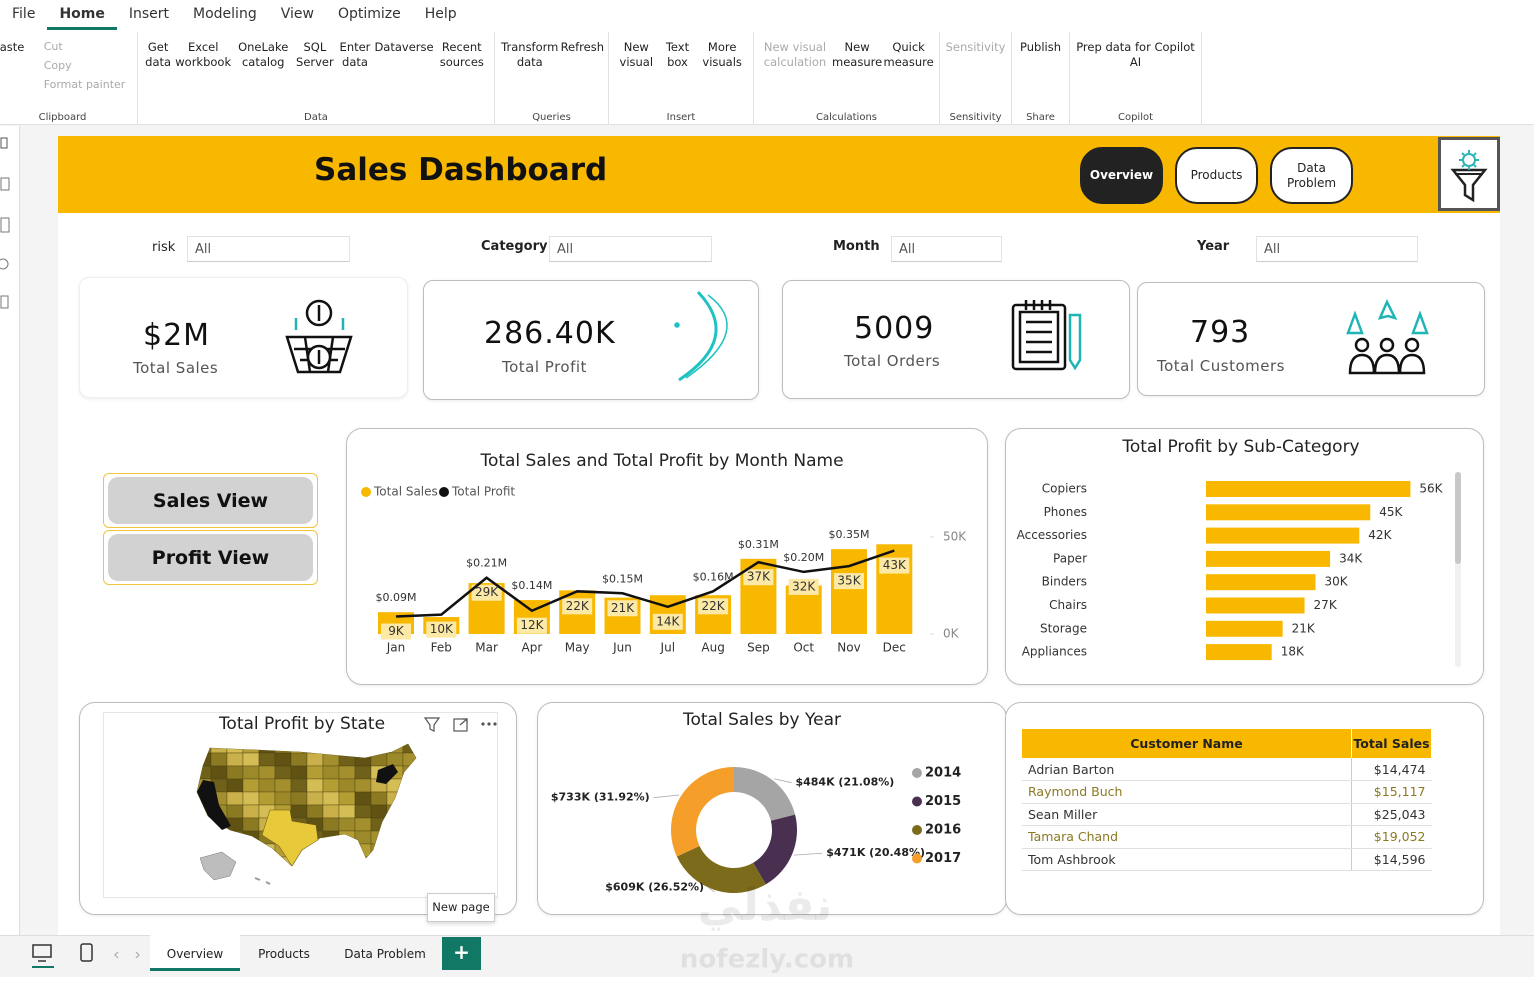 The width and height of the screenshot is (1534, 982). Describe the element at coordinates (355, 54) in the screenshot. I see `button-label: Enter data` at that location.